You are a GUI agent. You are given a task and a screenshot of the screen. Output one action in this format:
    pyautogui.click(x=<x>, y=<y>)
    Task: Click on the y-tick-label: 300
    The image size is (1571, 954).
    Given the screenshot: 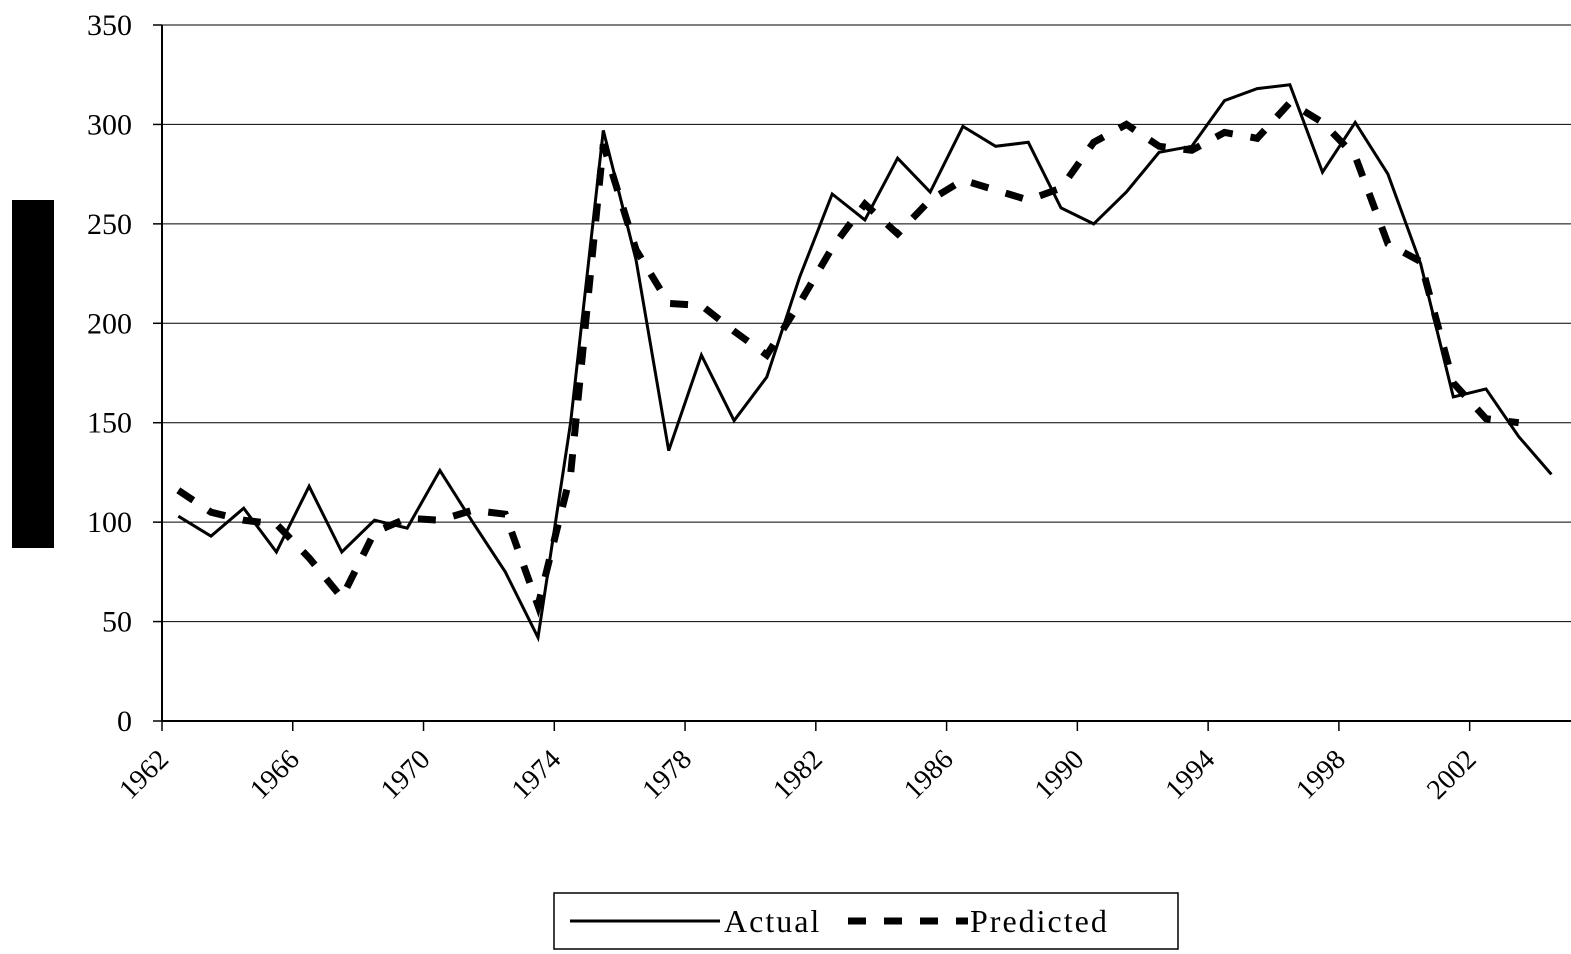 What is the action you would take?
    pyautogui.click(x=109, y=124)
    